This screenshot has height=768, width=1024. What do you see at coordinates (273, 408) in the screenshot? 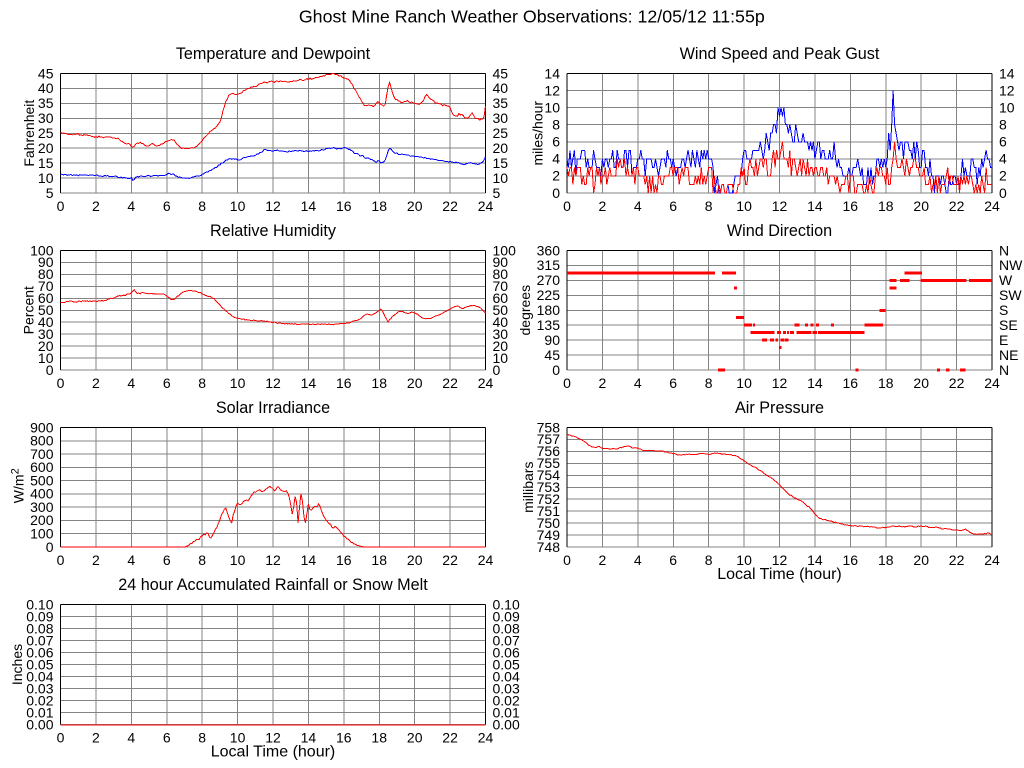
I see `svg-text: Solar Irradiance` at bounding box center [273, 408].